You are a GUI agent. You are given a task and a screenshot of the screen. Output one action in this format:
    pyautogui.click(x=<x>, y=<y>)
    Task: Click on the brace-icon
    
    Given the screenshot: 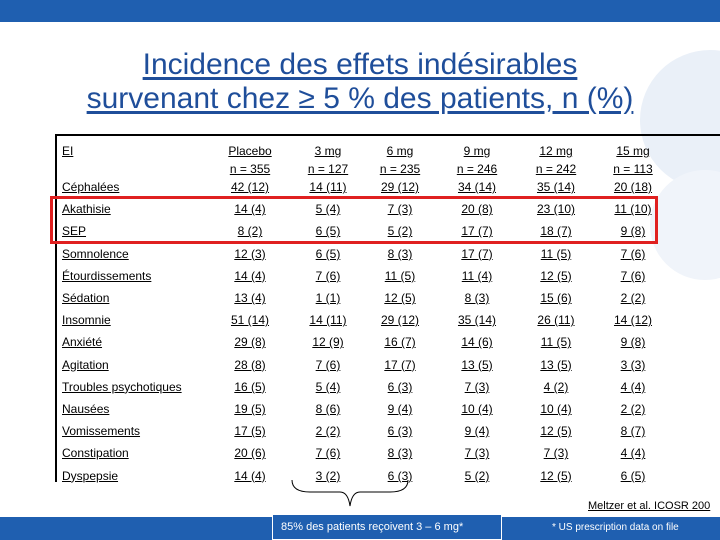 What is the action you would take?
    pyautogui.click(x=350, y=493)
    